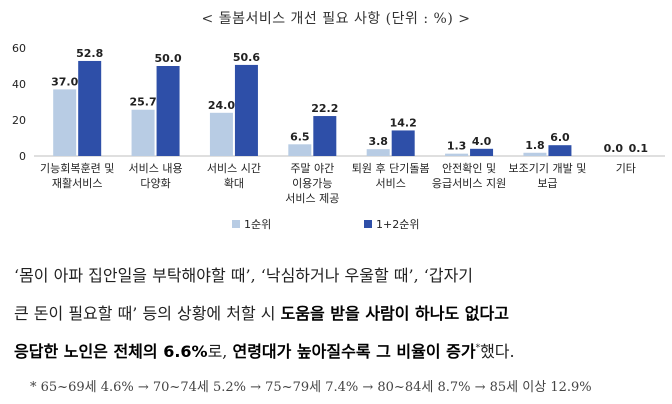 This screenshot has width=672, height=404. Describe the element at coordinates (478, 348) in the screenshot. I see `footnote-marker: *` at that location.